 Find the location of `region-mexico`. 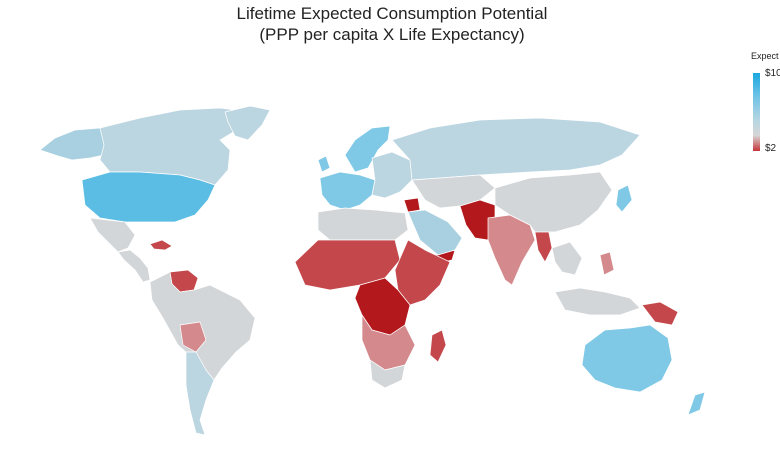

region-mexico is located at coordinates (112, 235).